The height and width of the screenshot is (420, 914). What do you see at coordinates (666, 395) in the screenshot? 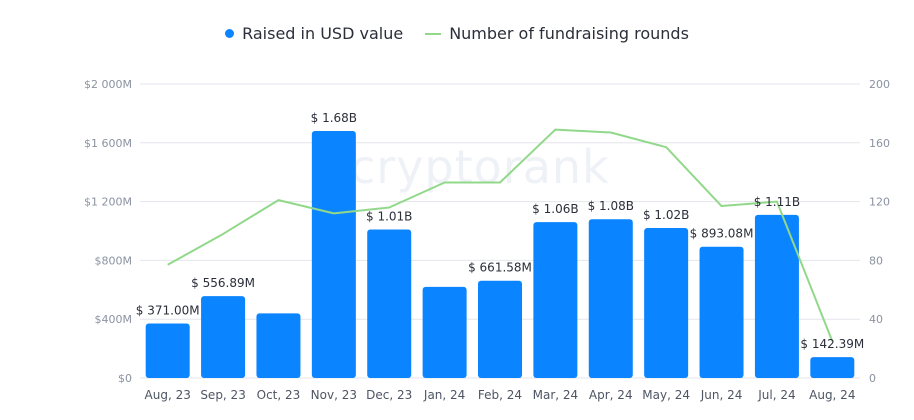
I see `x-tick-label: May, 24` at bounding box center [666, 395].